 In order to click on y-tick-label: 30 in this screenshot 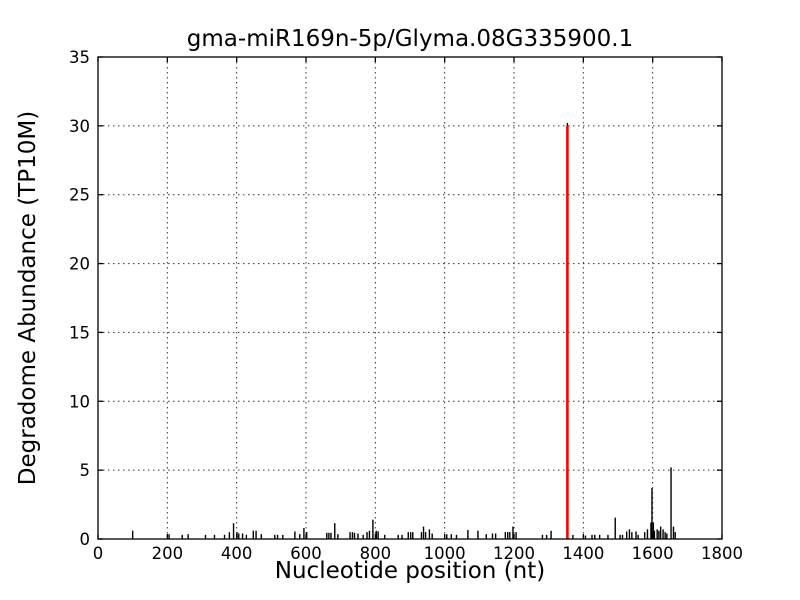, I will do `click(79, 126)`.